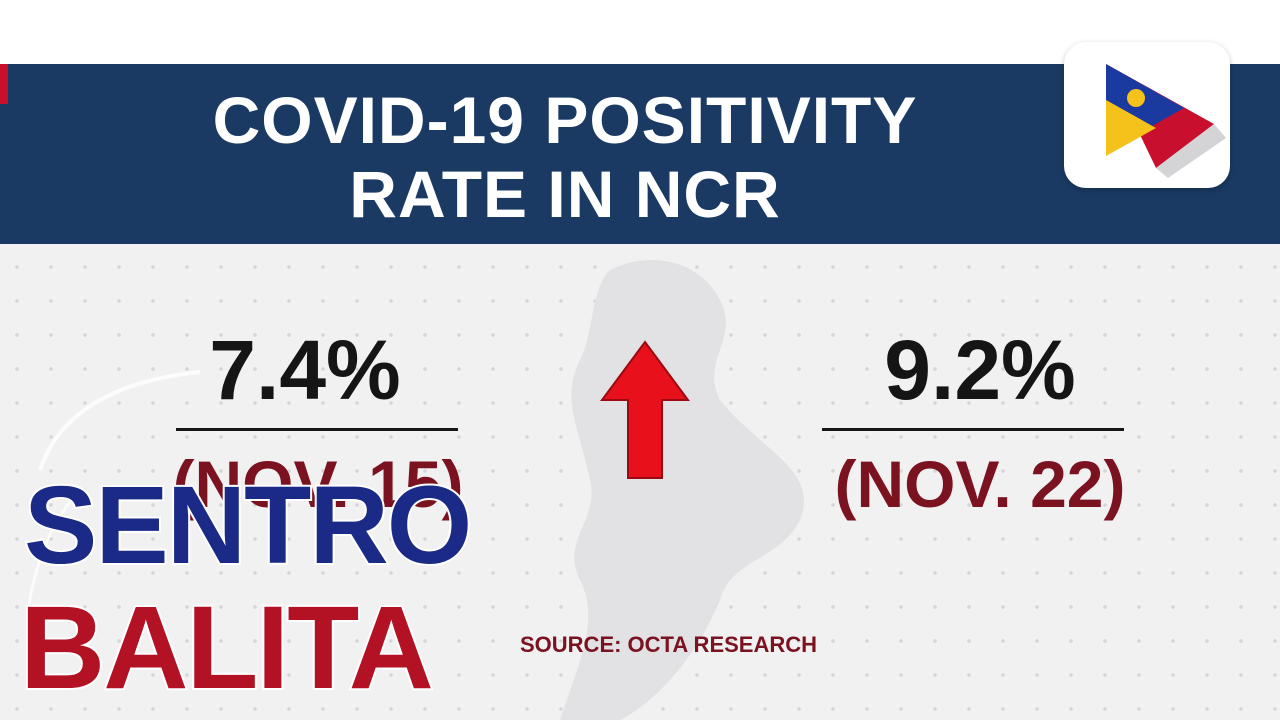 This screenshot has height=720, width=1280. I want to click on previous-rate-divider, so click(317, 429).